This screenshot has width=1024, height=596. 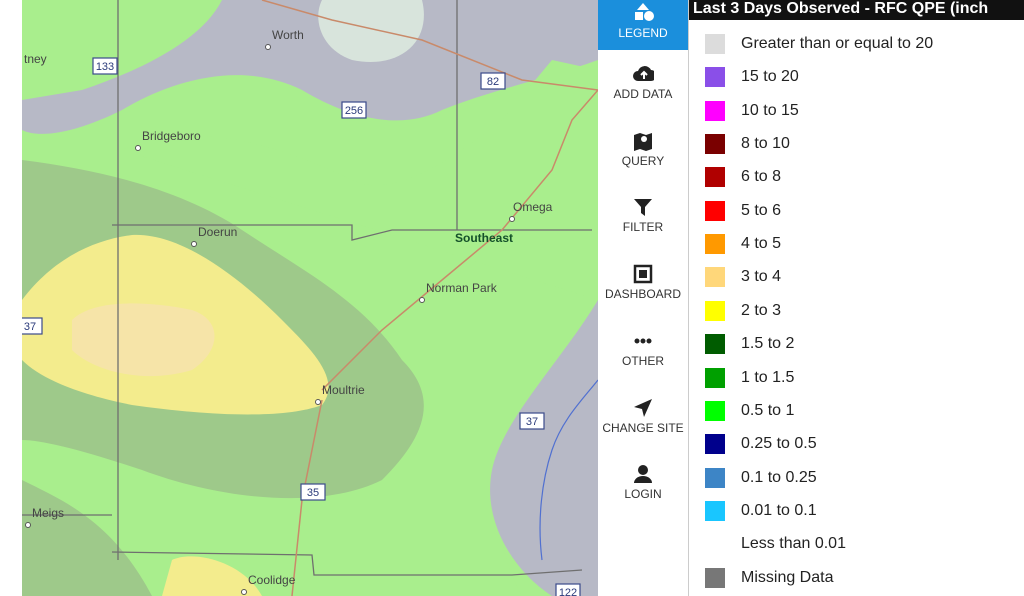 I want to click on legend-label: 0.5 to 1, so click(x=768, y=410).